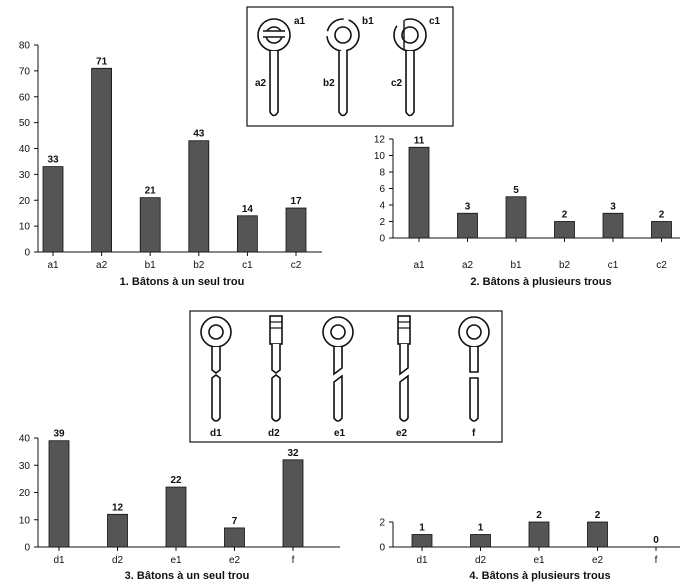 The height and width of the screenshot is (588, 700). I want to click on key-e1-icon, so click(338, 369).